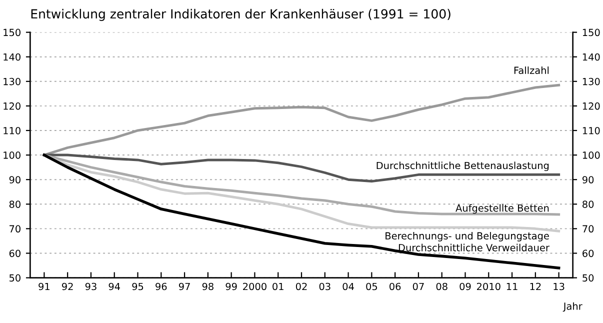 This screenshot has width=603, height=323. What do you see at coordinates (44, 286) in the screenshot?
I see `x-tick-label: 91` at bounding box center [44, 286].